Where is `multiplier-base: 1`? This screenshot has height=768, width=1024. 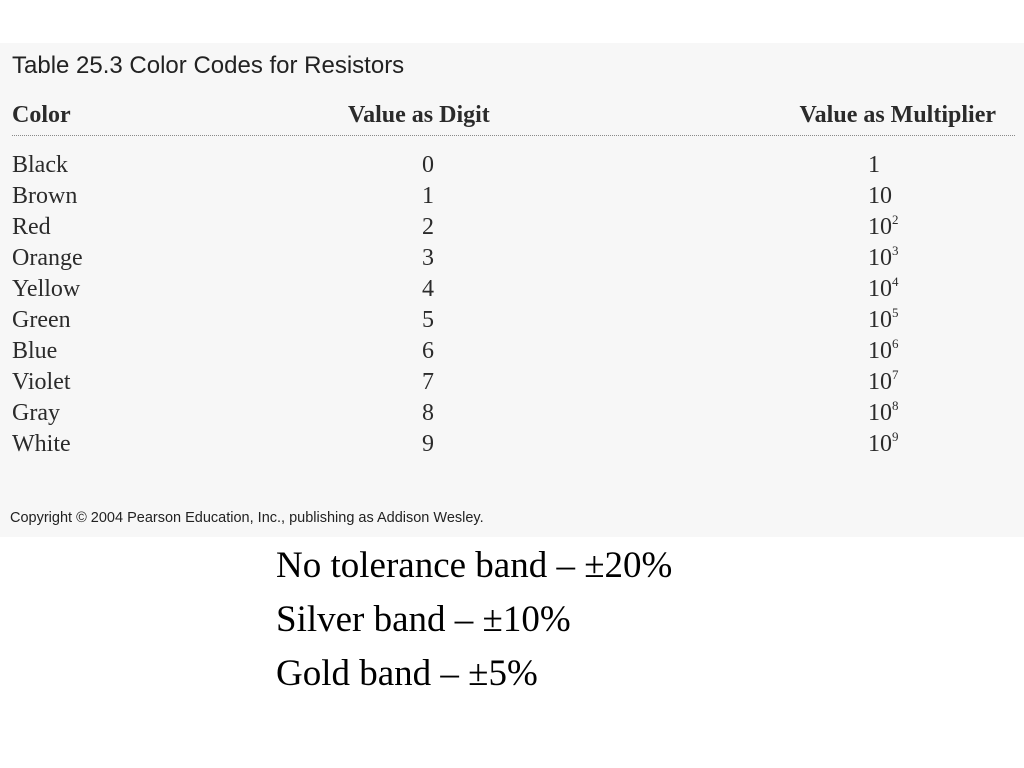
multiplier-base: 1 is located at coordinates (874, 165).